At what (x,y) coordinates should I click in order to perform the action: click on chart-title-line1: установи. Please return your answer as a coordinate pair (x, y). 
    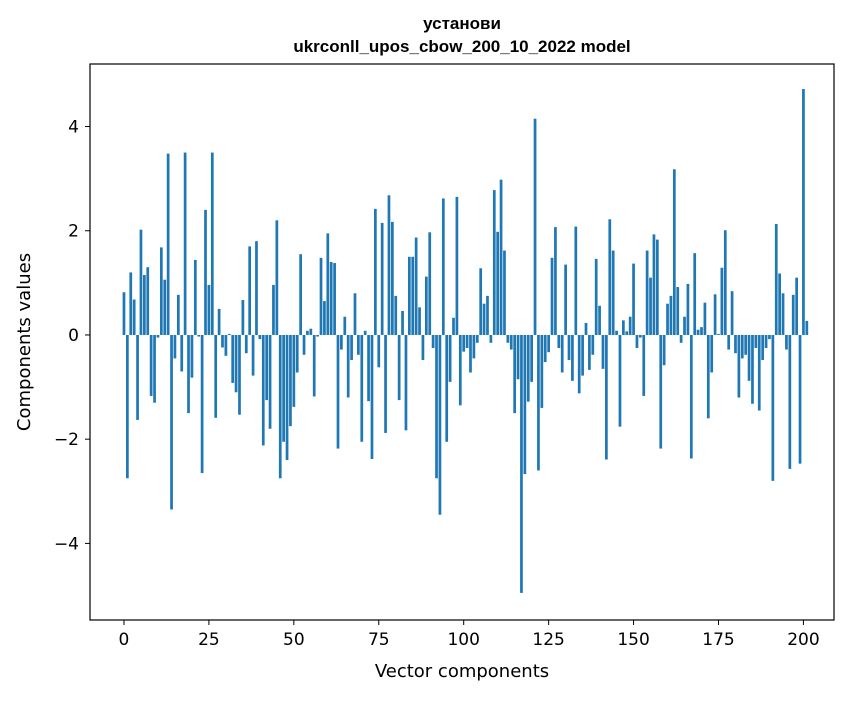
    Looking at the image, I should click on (462, 23).